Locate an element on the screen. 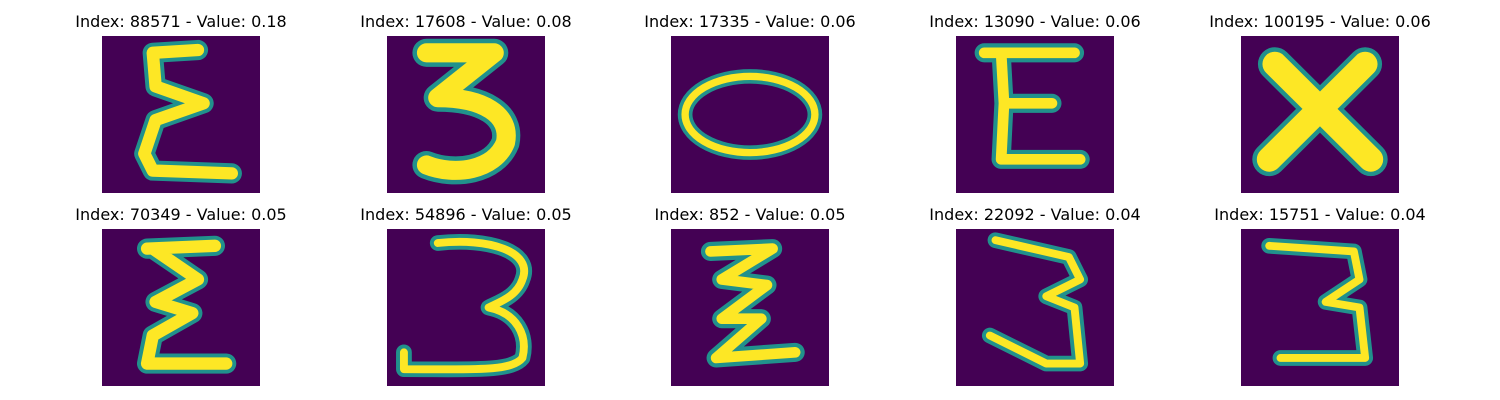  panel-title: Index: 88571 - Value: 0.18 is located at coordinates (181, 21).